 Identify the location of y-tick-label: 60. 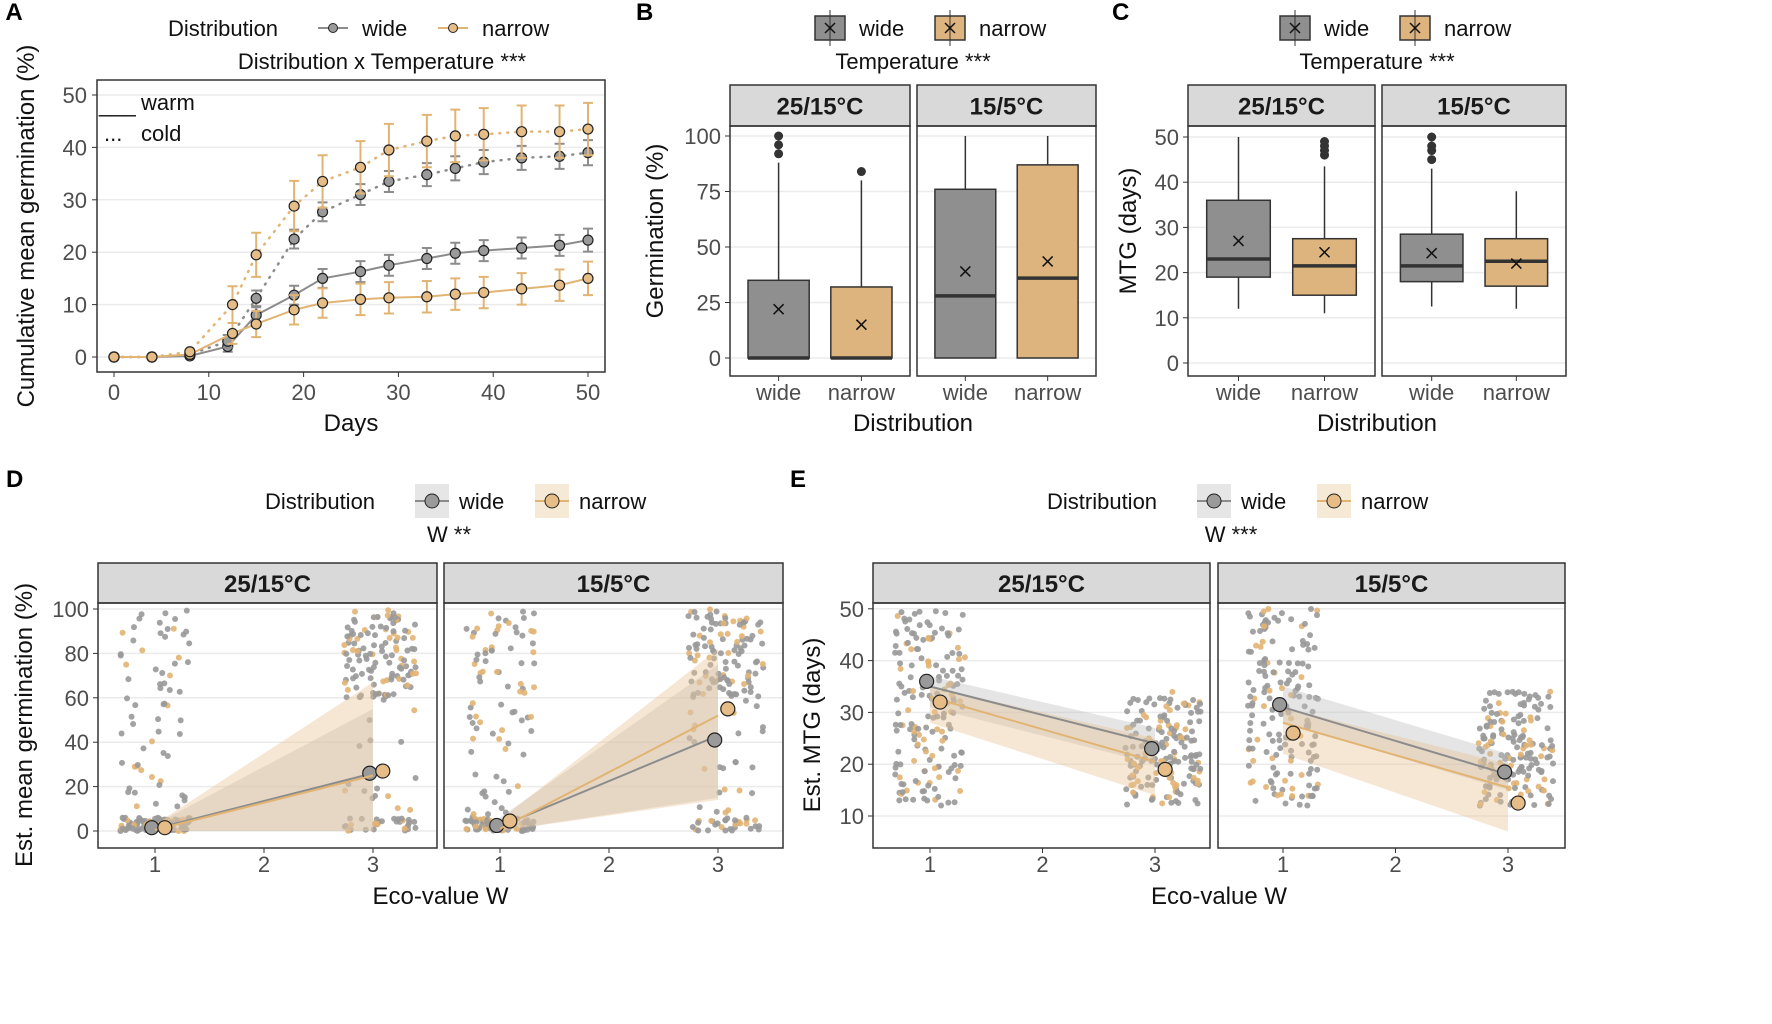
(77, 698).